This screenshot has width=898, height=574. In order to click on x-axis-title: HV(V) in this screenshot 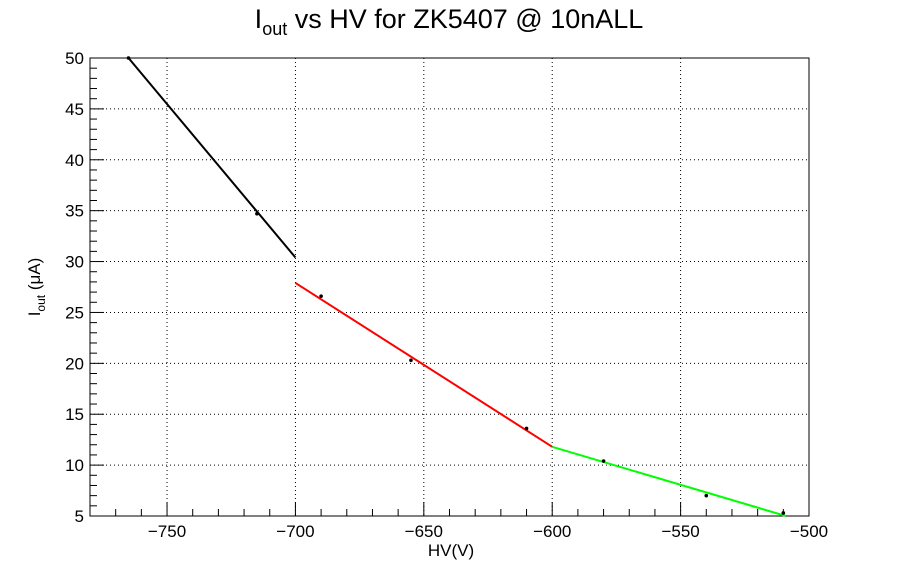, I will do `click(451, 550)`.